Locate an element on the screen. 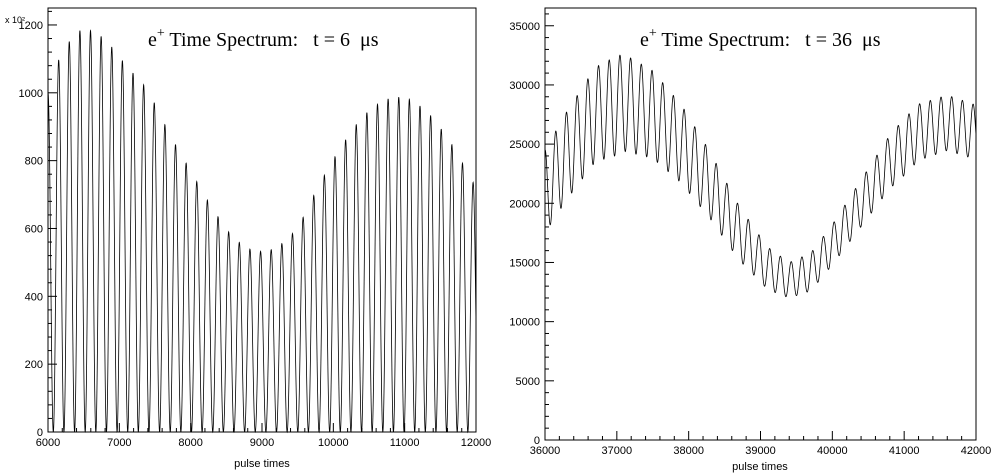 Image resolution: width=997 pixels, height=474 pixels. x-tick-label: 38000 is located at coordinates (688, 451).